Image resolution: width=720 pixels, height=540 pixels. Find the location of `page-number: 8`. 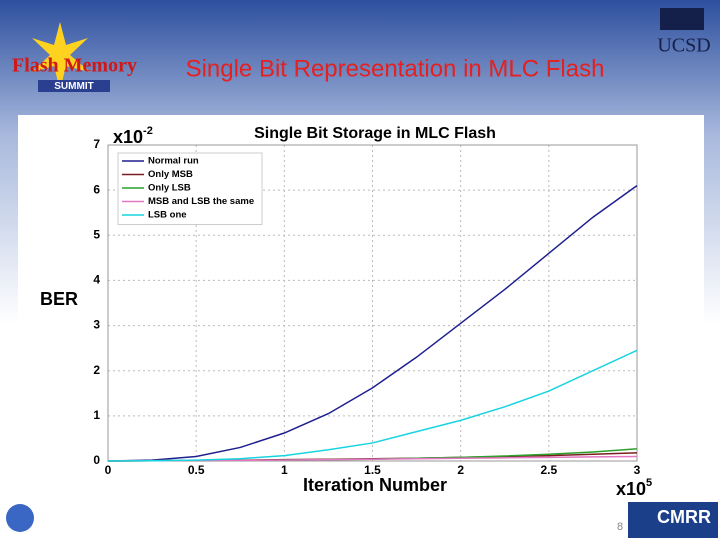

page-number: 8 is located at coordinates (620, 527).